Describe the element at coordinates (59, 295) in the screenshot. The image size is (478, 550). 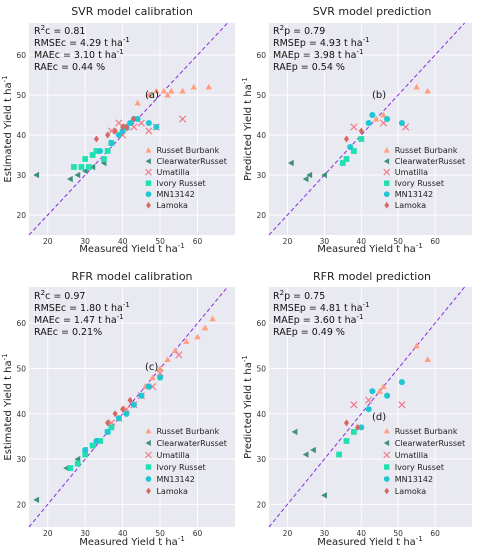
I see `panel-c-stat-line: R2c = 0.97` at that location.